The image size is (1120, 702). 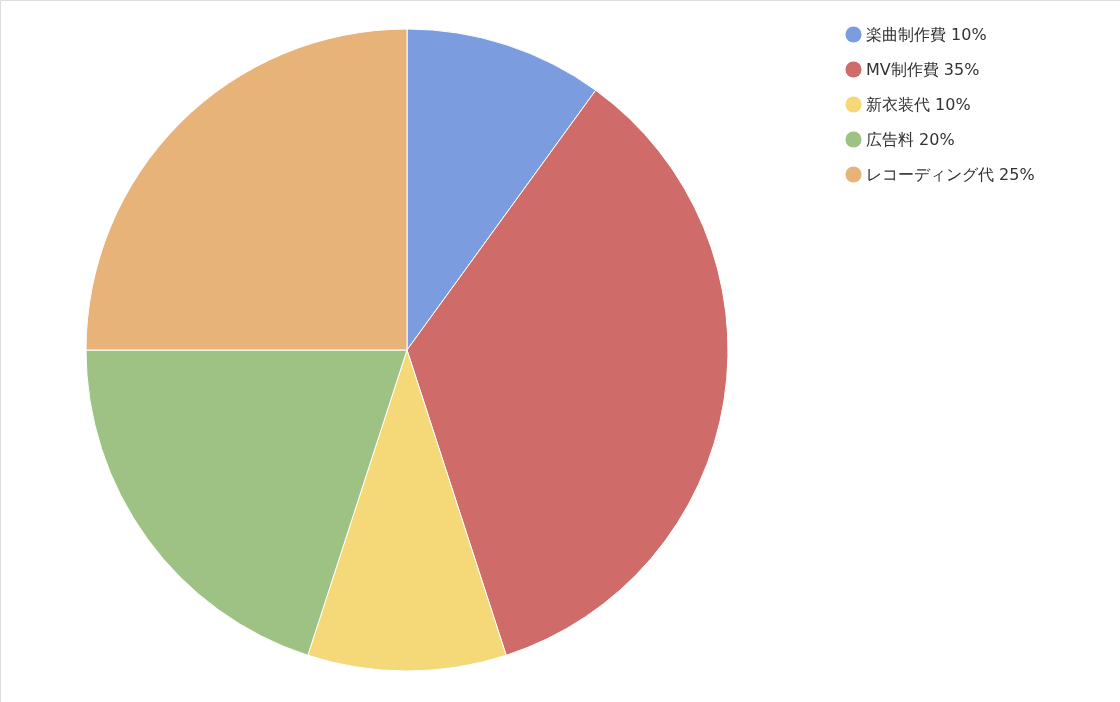 I want to click on legend-label: 広告料 20%, so click(x=910, y=139).